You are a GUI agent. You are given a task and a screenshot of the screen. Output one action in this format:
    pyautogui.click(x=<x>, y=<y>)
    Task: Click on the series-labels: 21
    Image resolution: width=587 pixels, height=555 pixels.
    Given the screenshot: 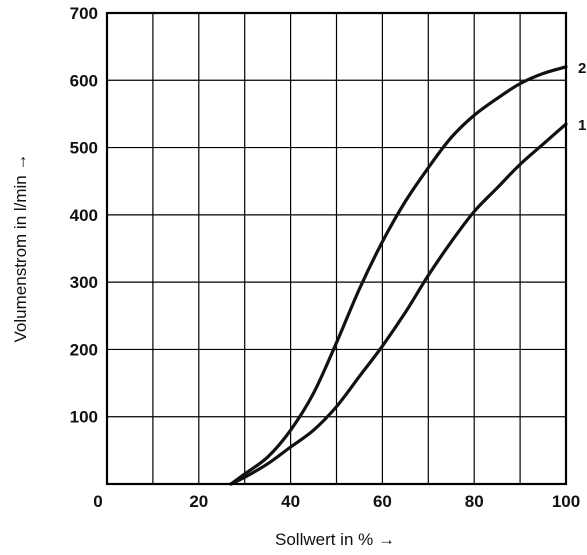 What is the action you would take?
    pyautogui.click(x=582, y=97)
    